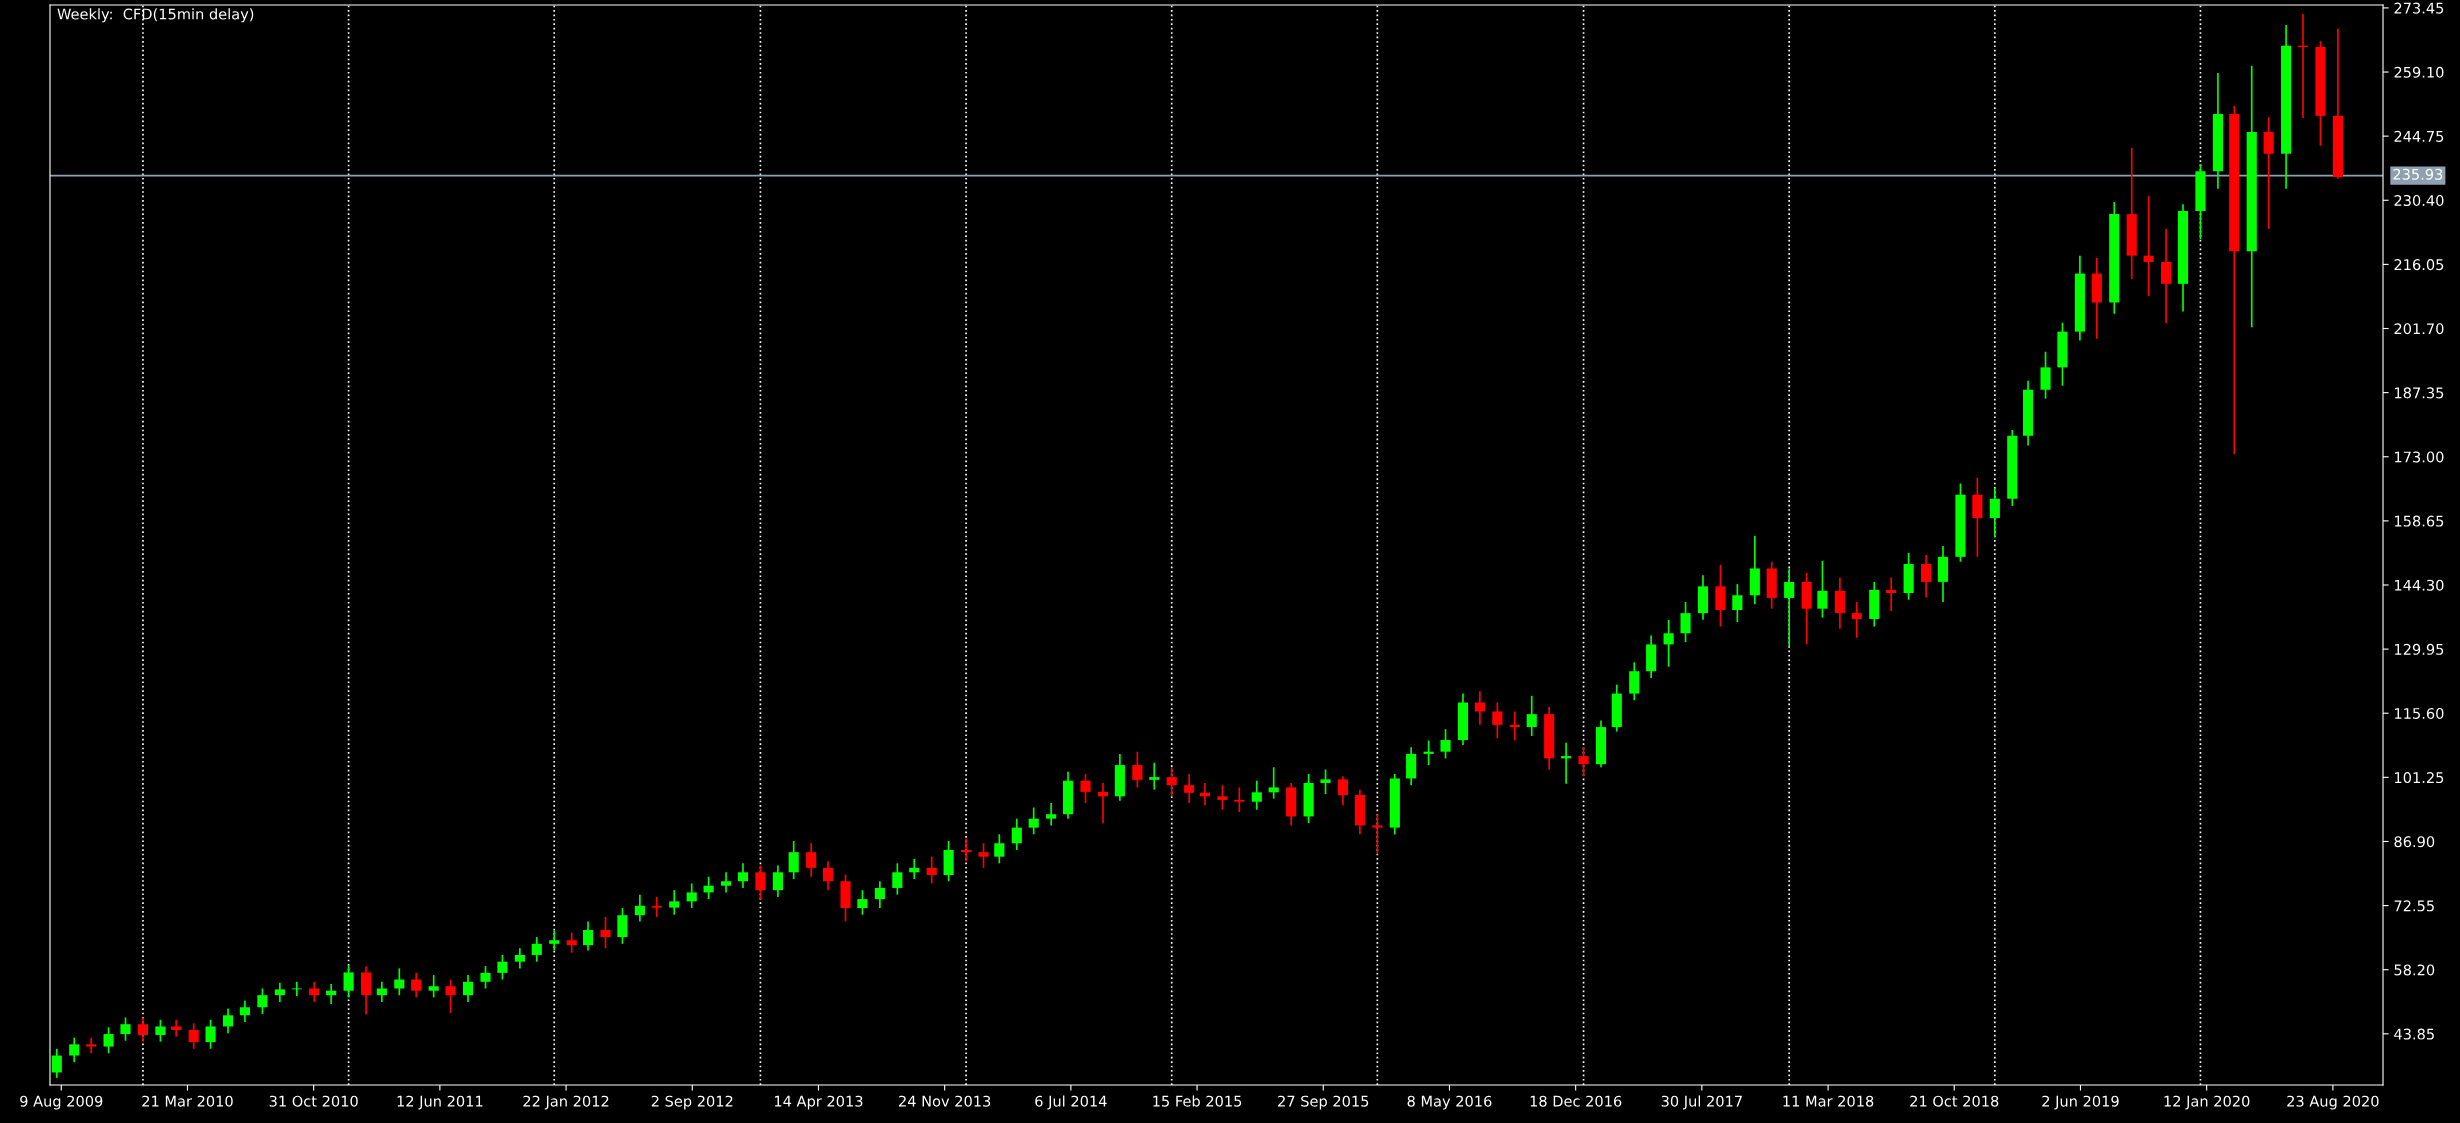 The image size is (2460, 1123). What do you see at coordinates (2080, 1102) in the screenshot?
I see `x-tick-label: 2 Jun 2019` at bounding box center [2080, 1102].